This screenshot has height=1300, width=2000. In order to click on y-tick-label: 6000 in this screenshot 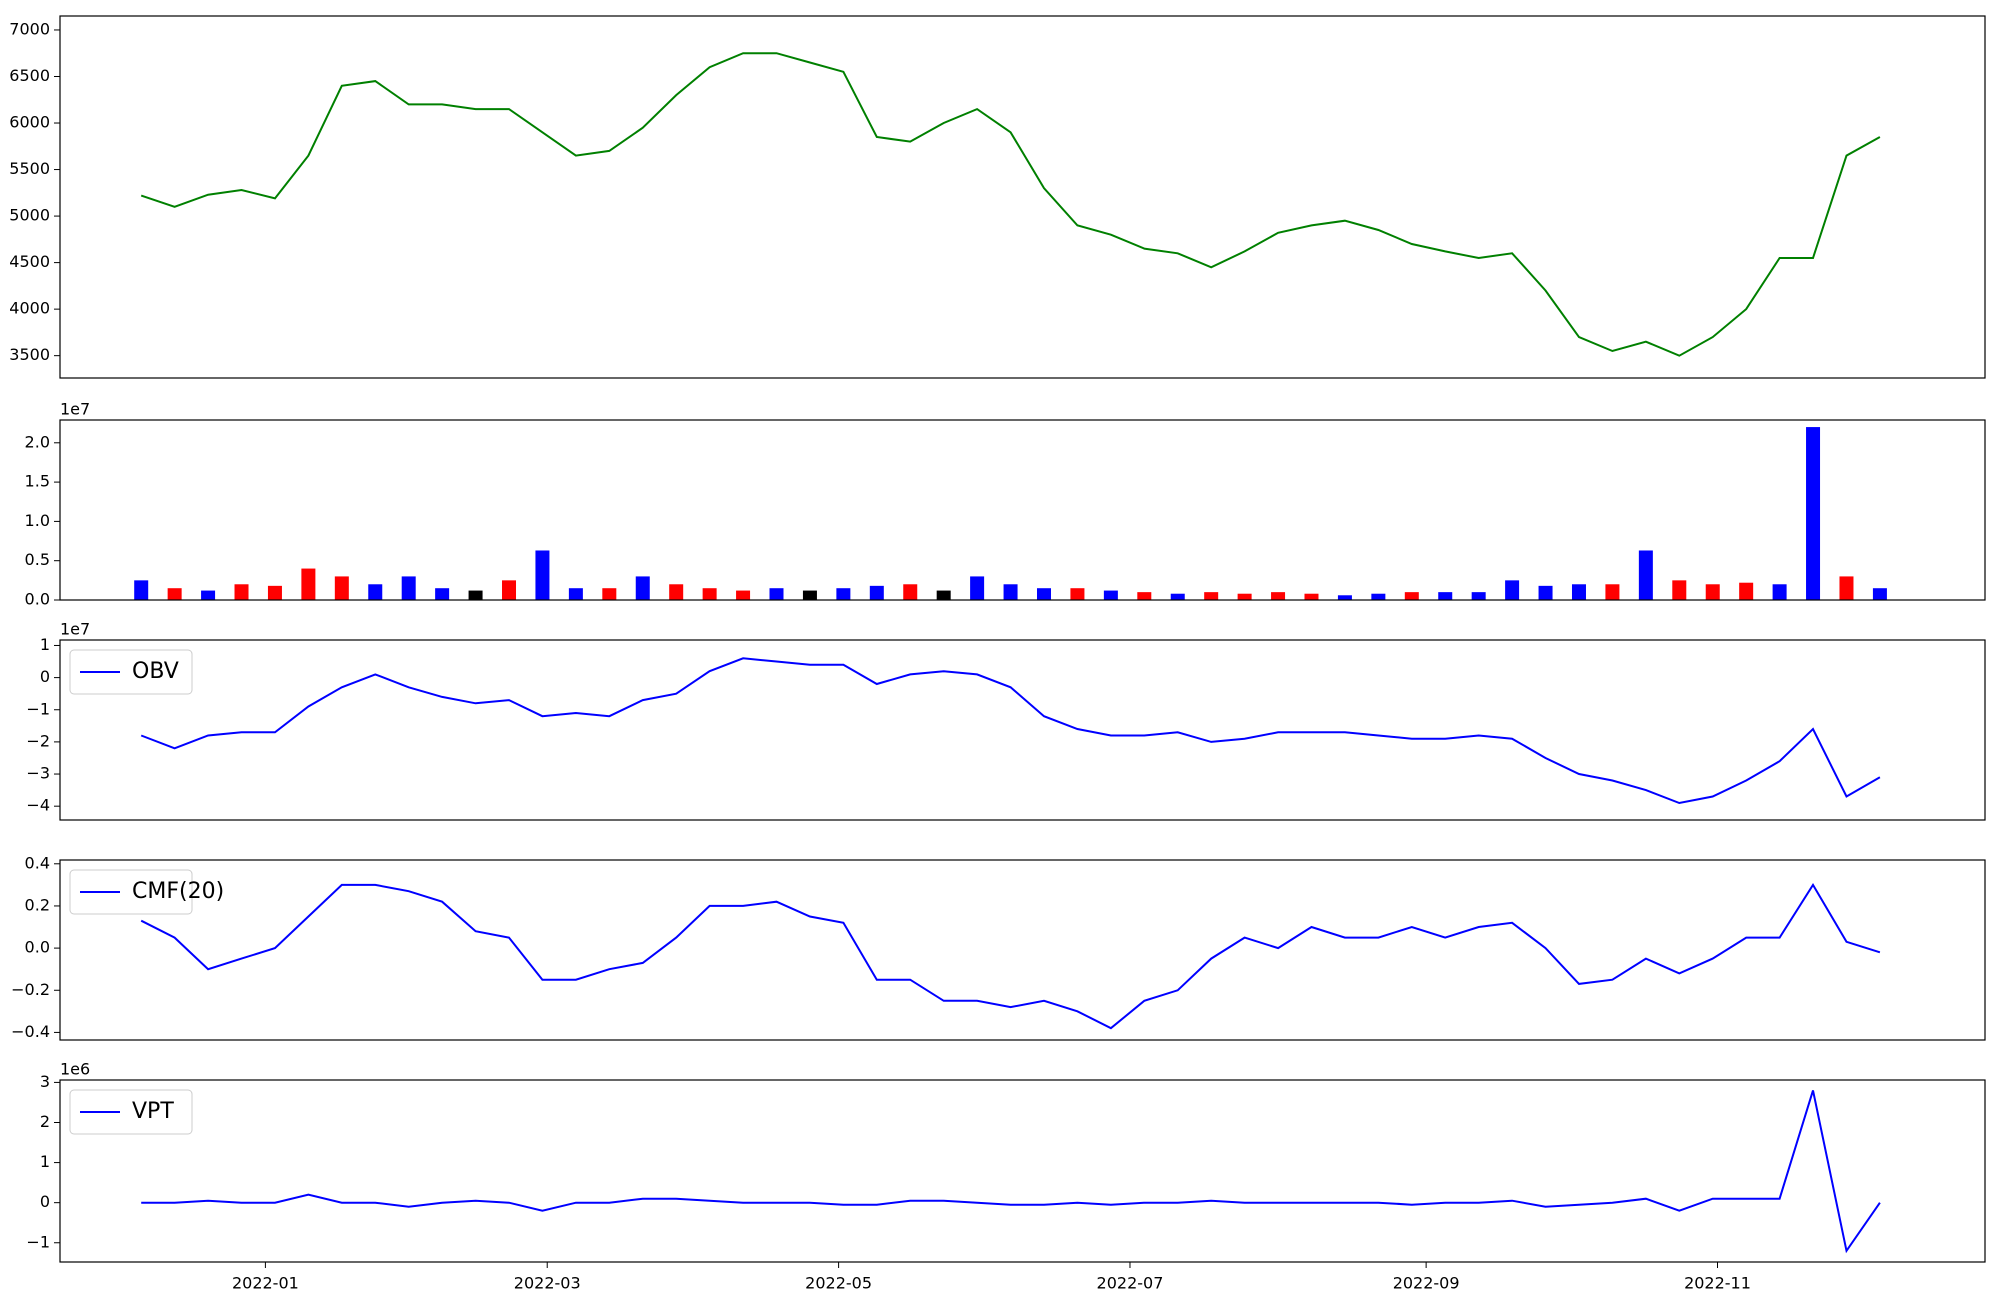, I will do `click(29, 122)`.